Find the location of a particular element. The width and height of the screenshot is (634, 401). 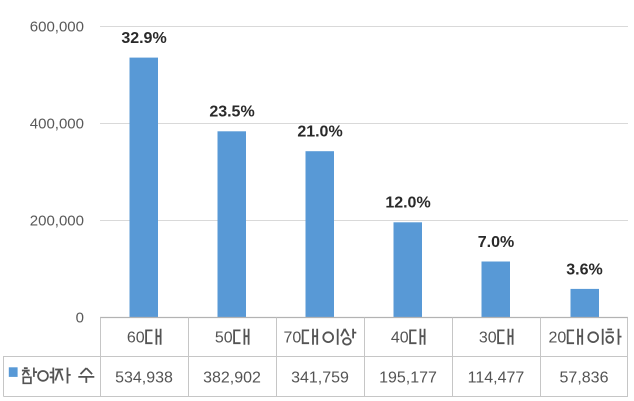

svg-text: 400,000 is located at coordinates (57, 124).